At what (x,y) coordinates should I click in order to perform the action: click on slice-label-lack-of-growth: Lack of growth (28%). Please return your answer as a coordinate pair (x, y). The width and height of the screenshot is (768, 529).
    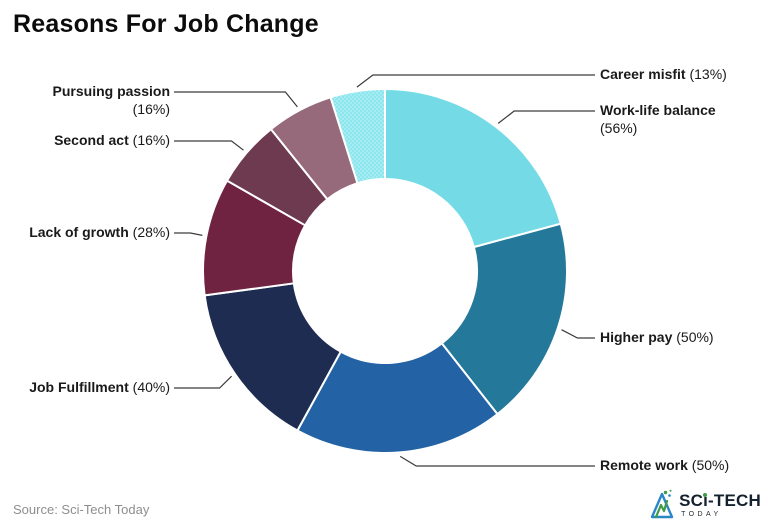
    Looking at the image, I should click on (99, 232).